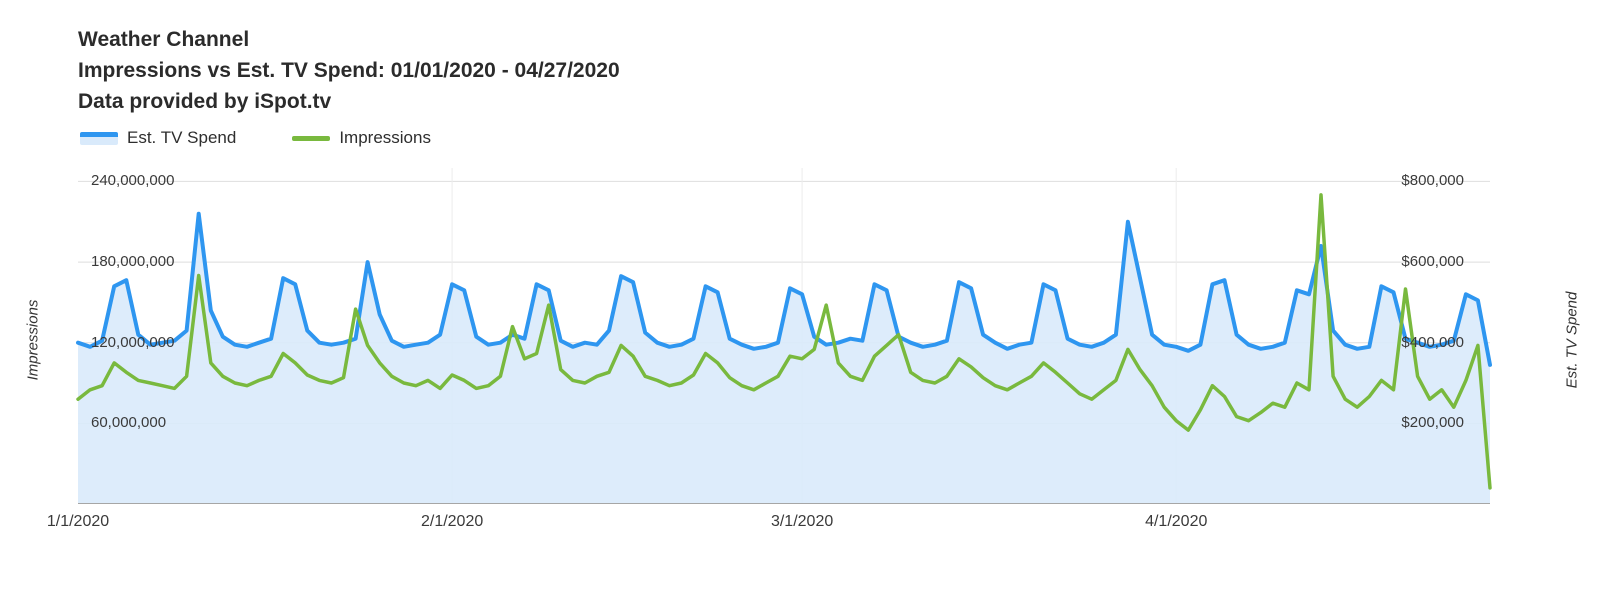 The height and width of the screenshot is (600, 1600). Describe the element at coordinates (99, 138) in the screenshot. I see `spend-line-swatch-icon` at that location.